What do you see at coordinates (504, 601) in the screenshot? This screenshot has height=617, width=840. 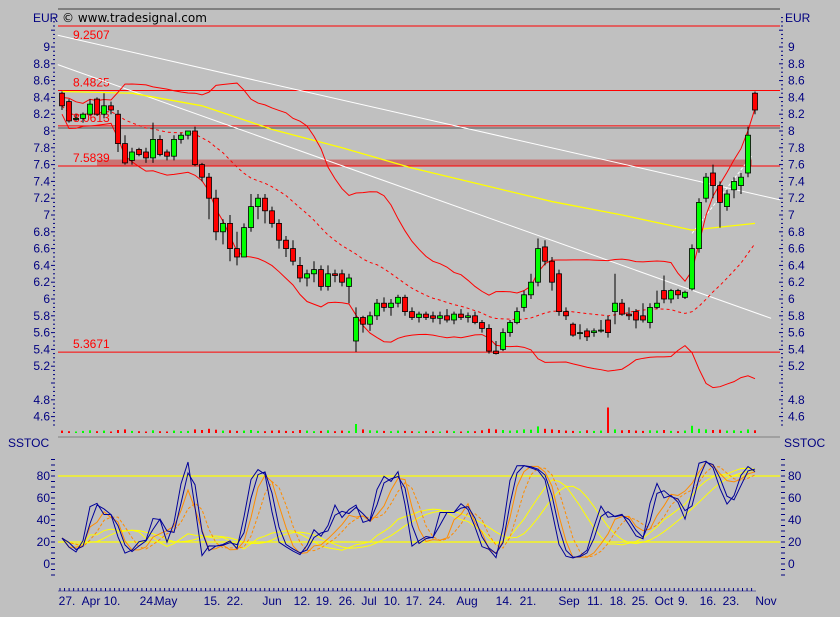 I see `x-tick-label: 14.` at bounding box center [504, 601].